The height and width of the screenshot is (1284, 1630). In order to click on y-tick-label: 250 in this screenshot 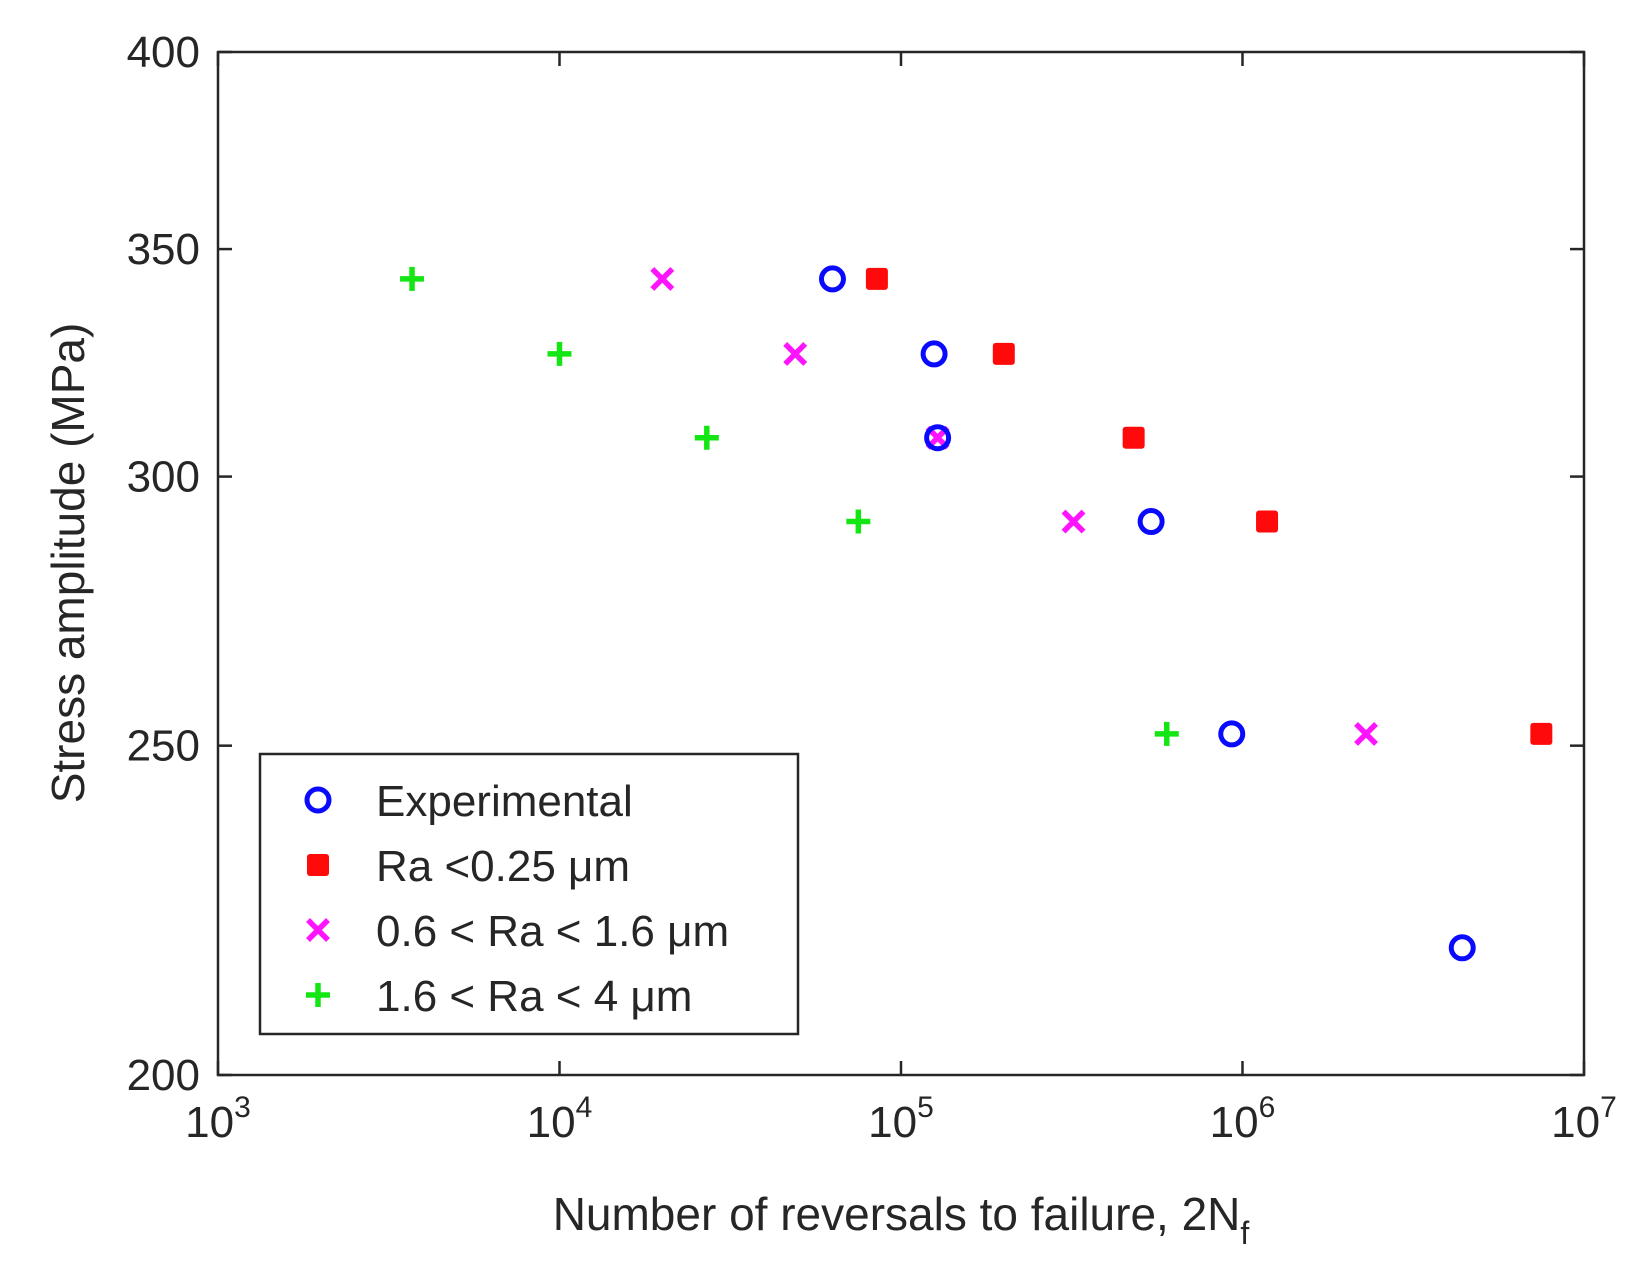, I will do `click(163, 746)`.